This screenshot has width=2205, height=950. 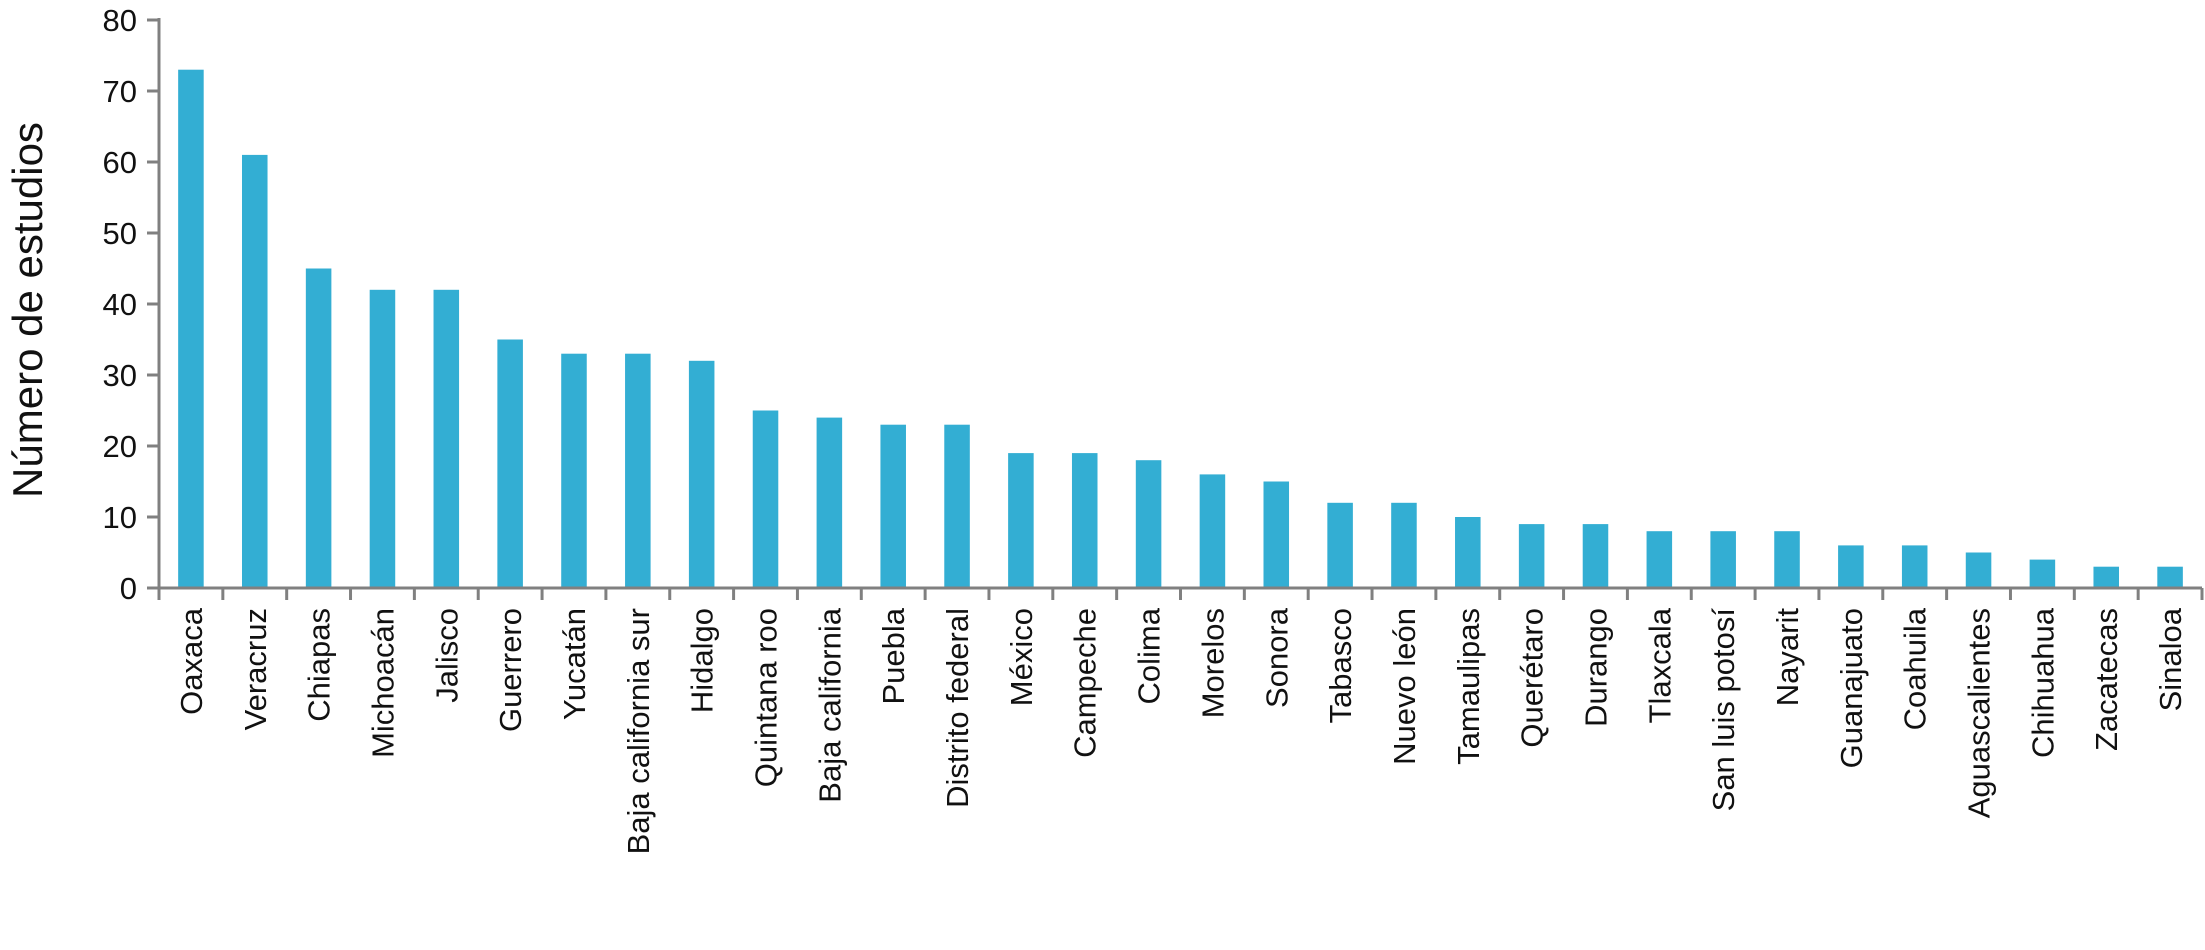 What do you see at coordinates (120, 162) in the screenshot?
I see `y-tick-label: 60` at bounding box center [120, 162].